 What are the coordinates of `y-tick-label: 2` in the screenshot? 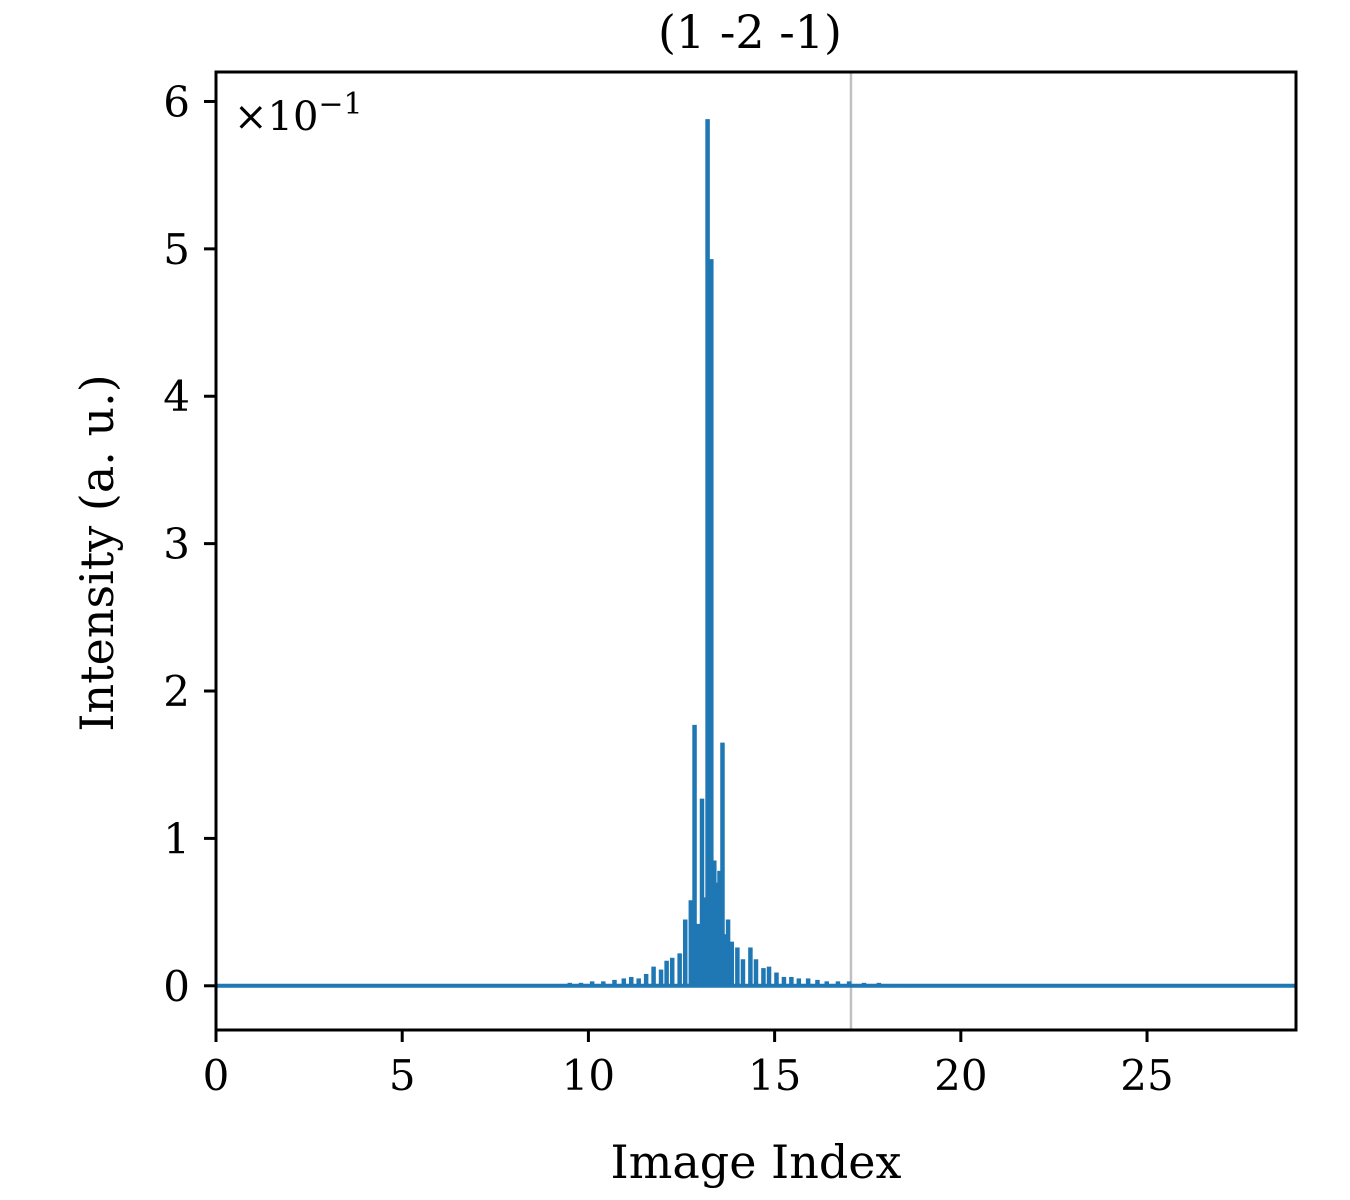 It's located at (176, 691).